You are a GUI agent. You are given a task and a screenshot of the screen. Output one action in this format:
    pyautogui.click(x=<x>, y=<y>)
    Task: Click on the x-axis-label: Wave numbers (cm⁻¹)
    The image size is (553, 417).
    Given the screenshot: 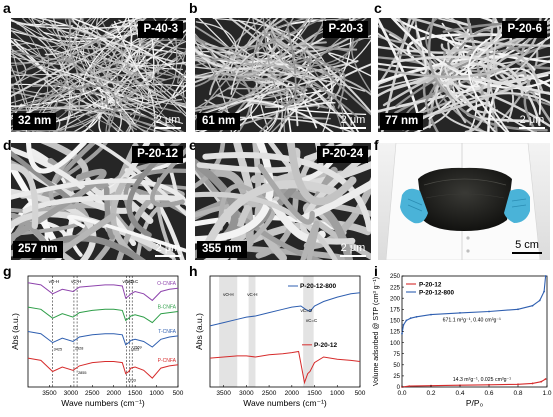 What is the action you would take?
    pyautogui.click(x=103, y=403)
    